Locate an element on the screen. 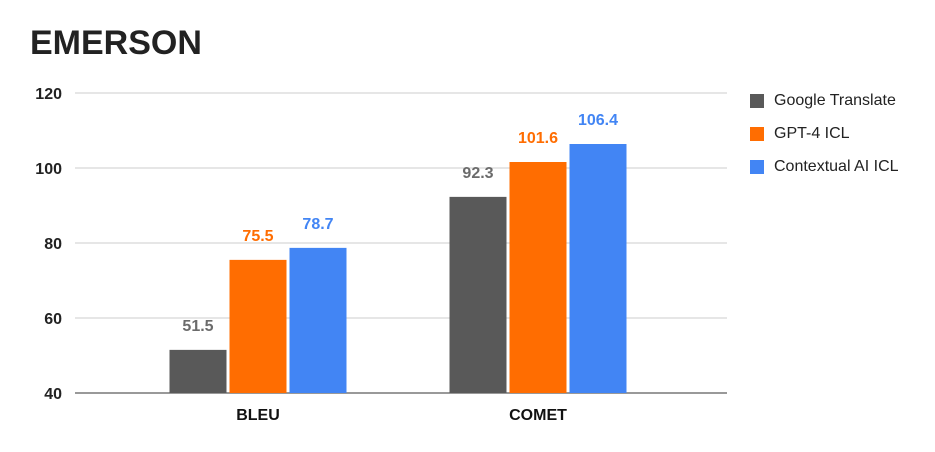 Image resolution: width=935 pixels, height=452 pixels. y-tick-label: 80 is located at coordinates (53, 244).